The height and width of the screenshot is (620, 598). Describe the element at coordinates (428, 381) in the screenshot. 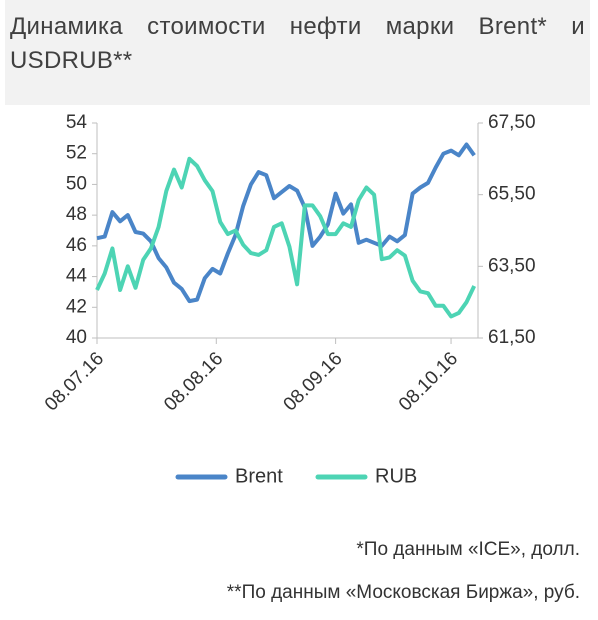

I see `x-tick-label: 08.10.16` at that location.